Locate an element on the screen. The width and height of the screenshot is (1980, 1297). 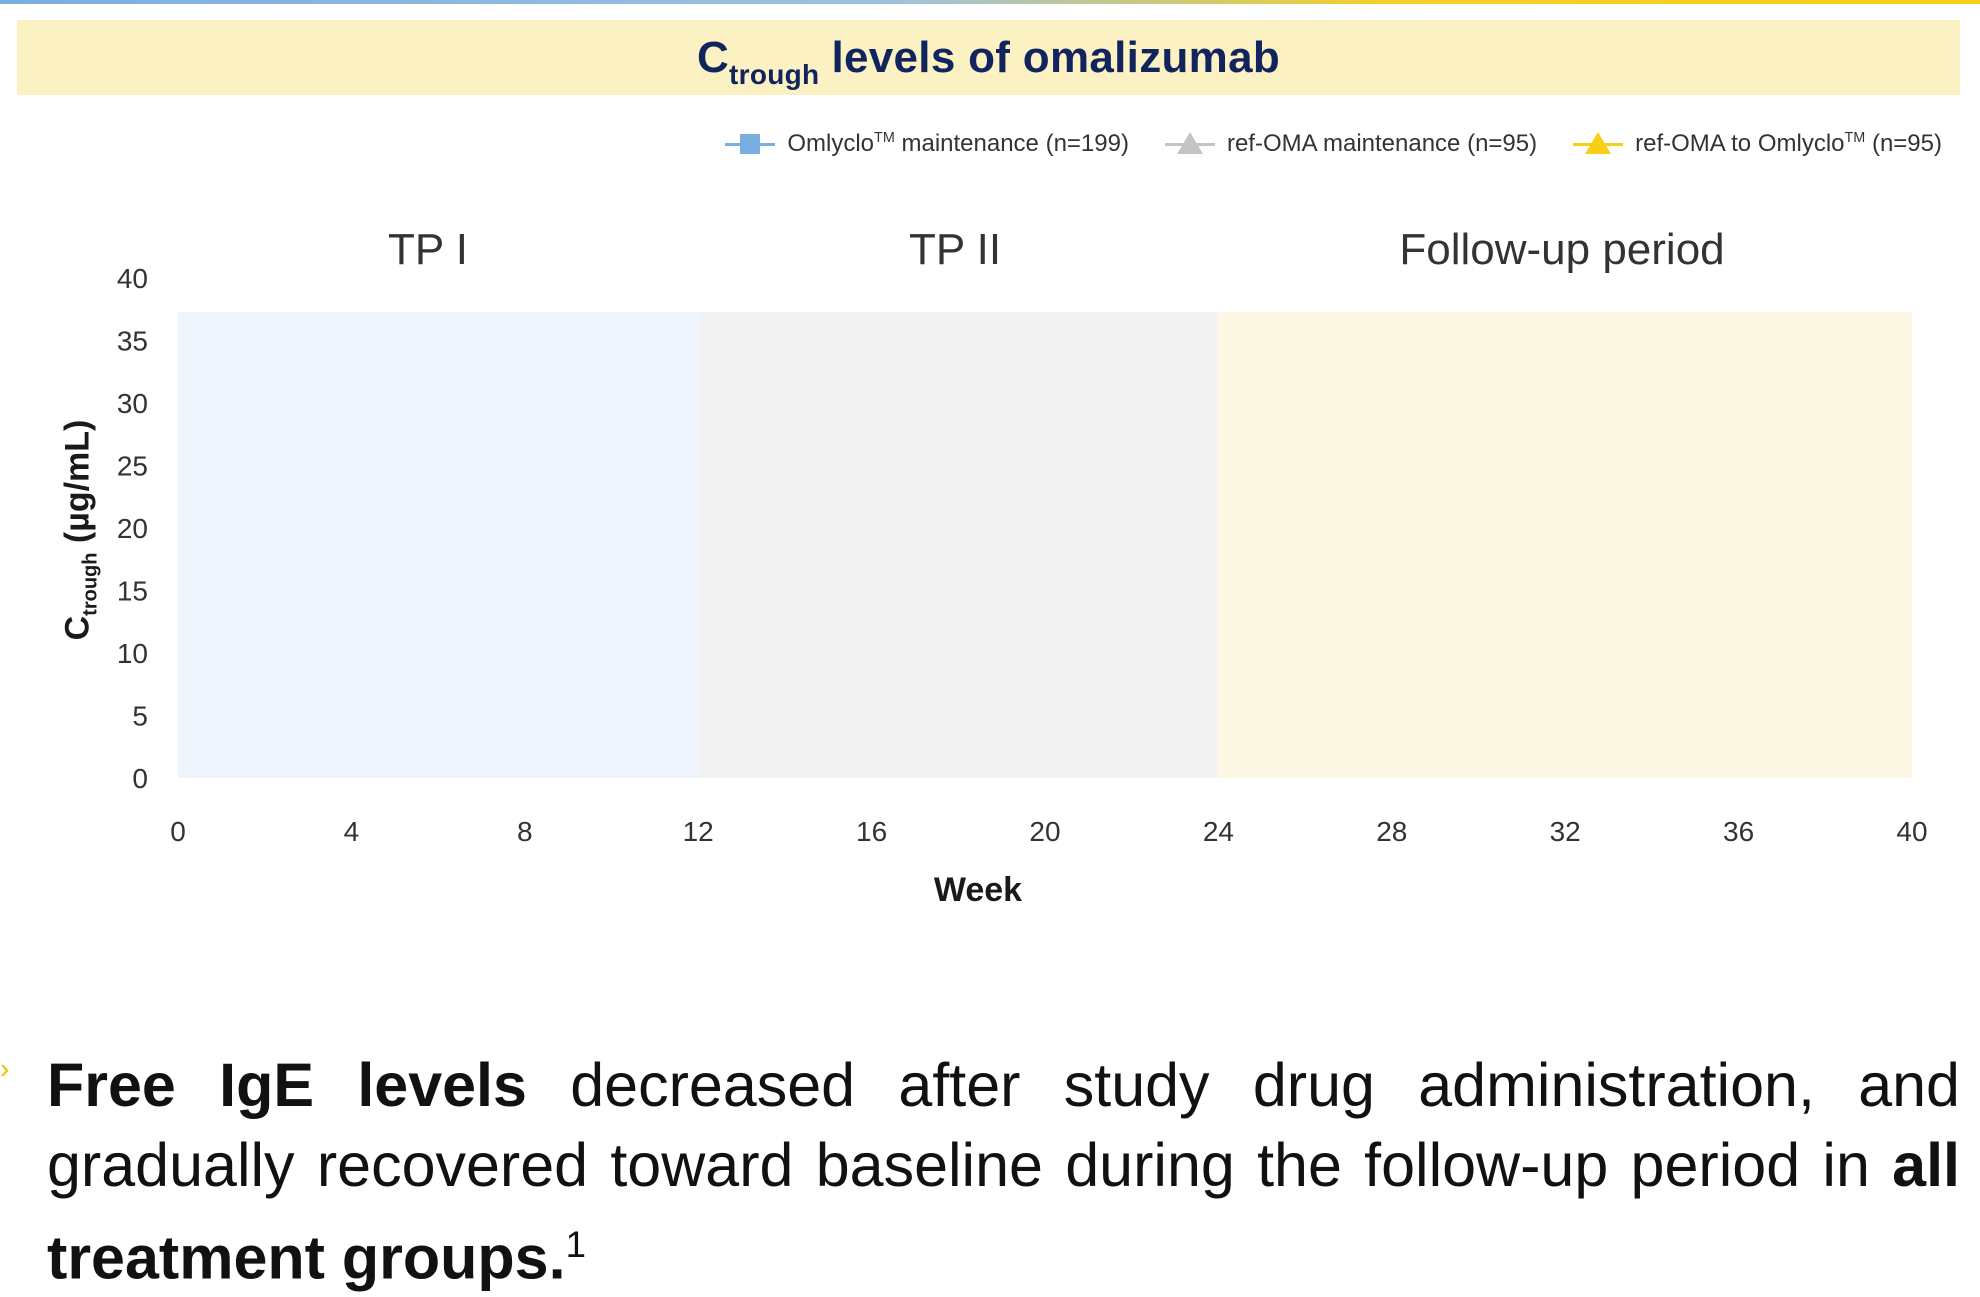
y-tick-label: 15 is located at coordinates (132, 591).